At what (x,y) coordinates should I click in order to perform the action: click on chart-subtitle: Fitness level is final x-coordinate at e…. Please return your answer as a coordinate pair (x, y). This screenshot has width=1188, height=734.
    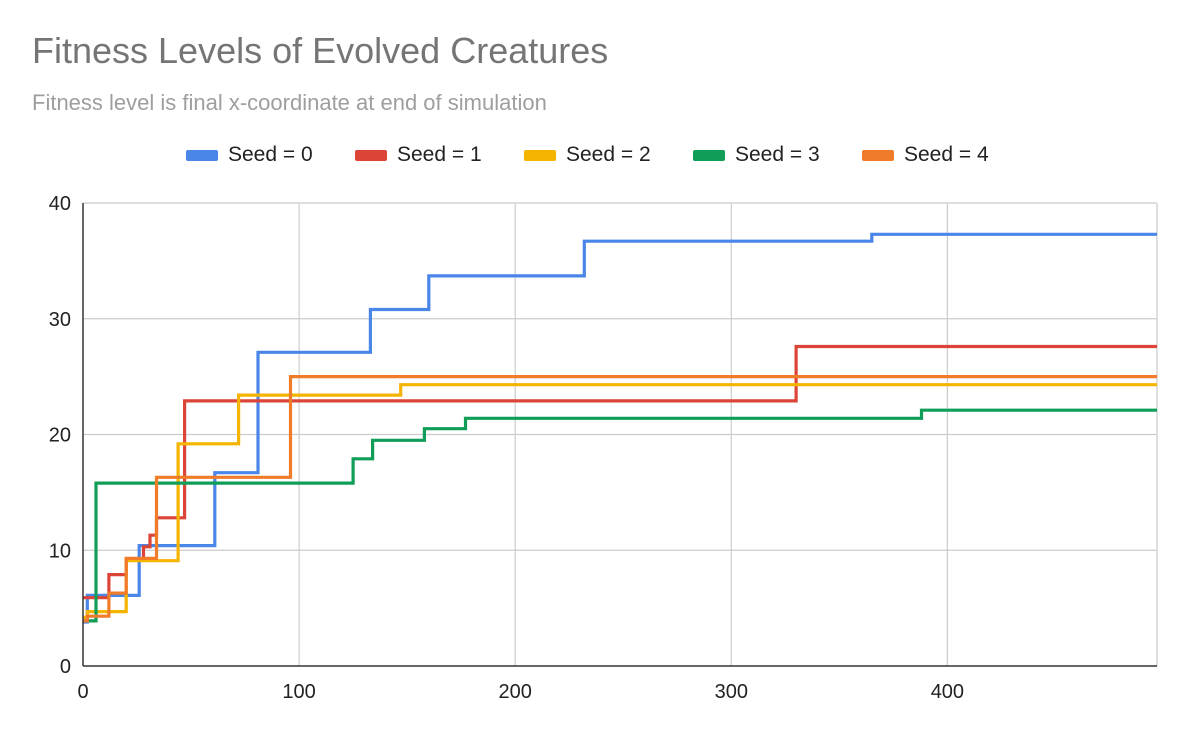
    Looking at the image, I should click on (289, 102).